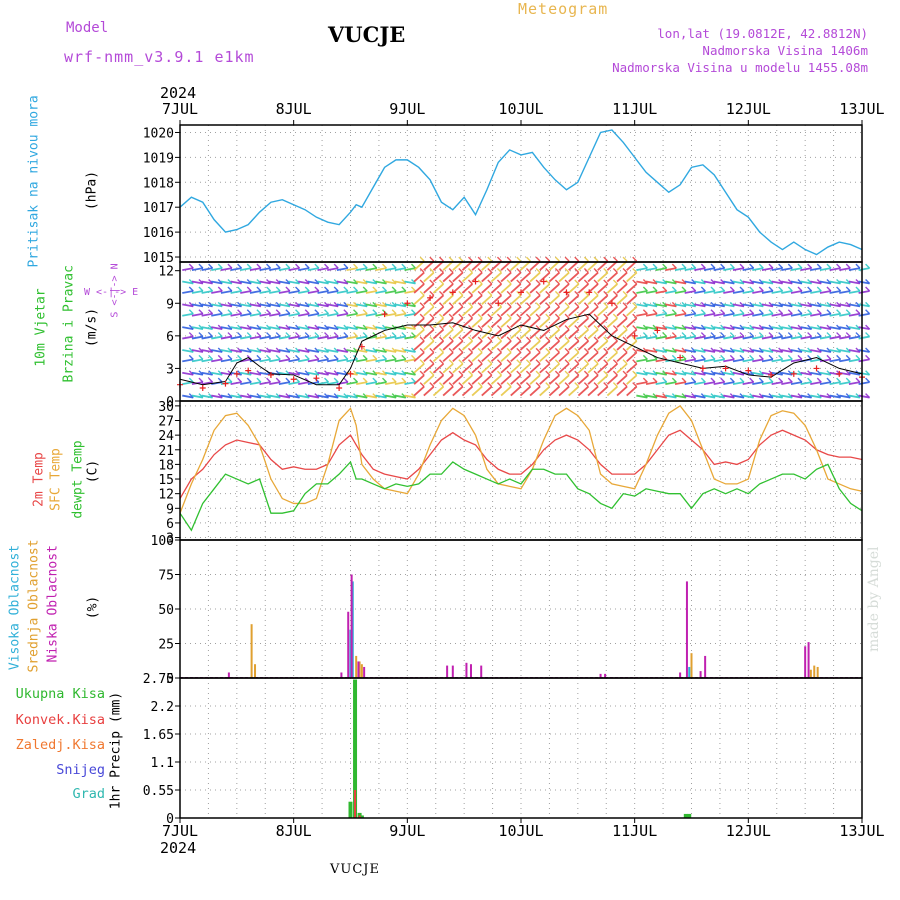  I want to click on legend-total-precip: Ukupna Kisa, so click(60, 694).